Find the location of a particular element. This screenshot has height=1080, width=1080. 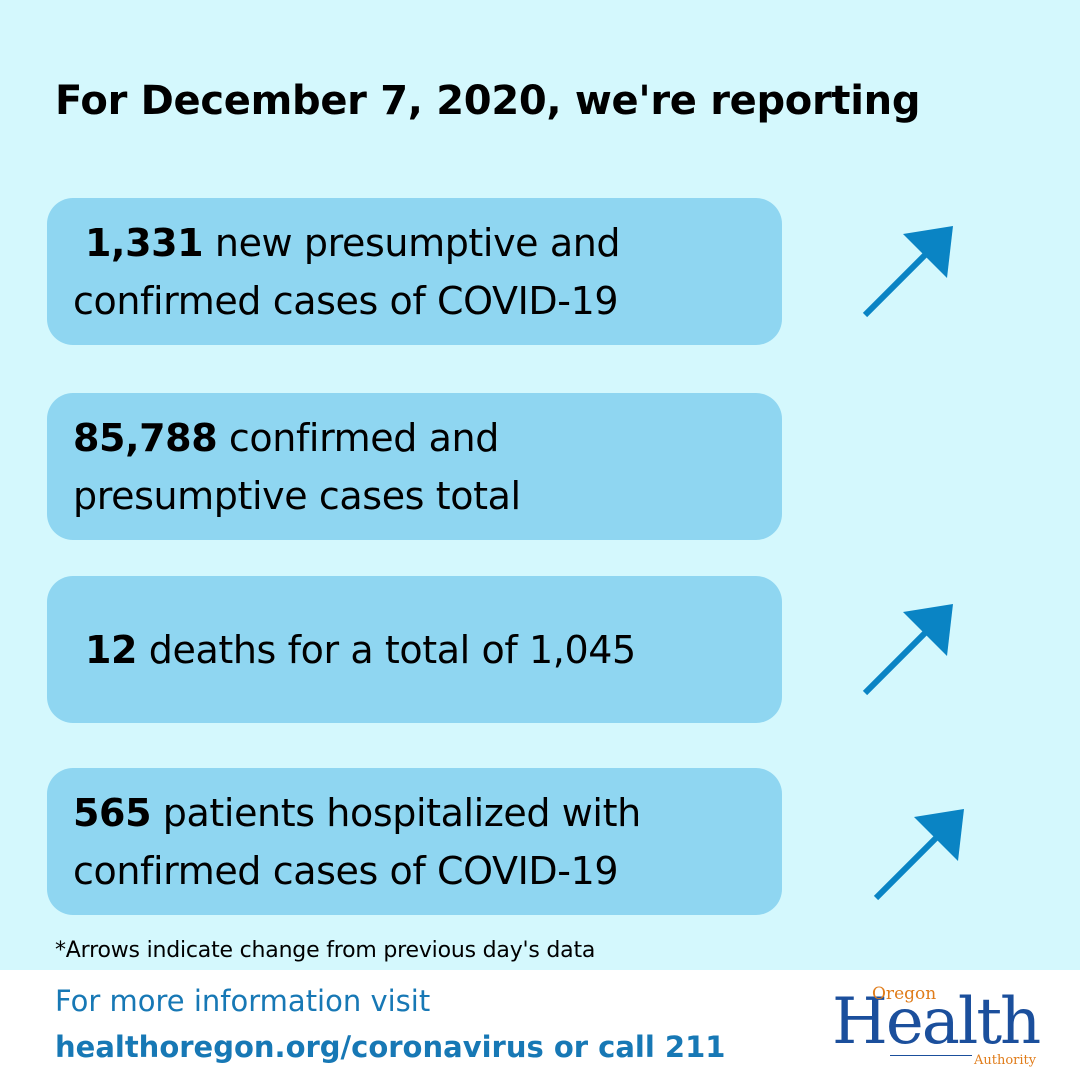

stat-label: patients hospitalized with is located at coordinates (396, 812).